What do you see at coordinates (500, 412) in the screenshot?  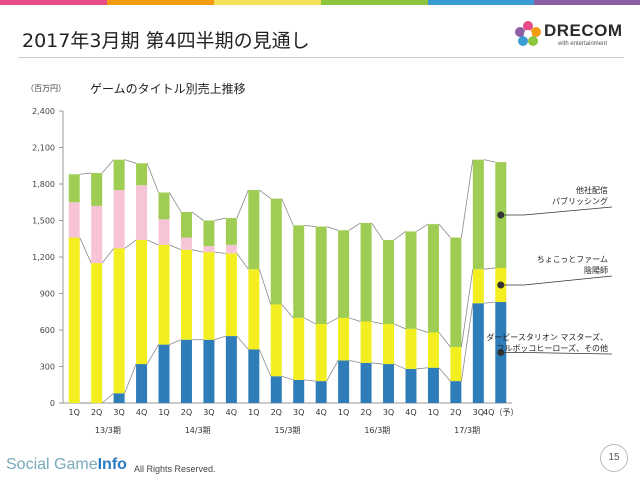 I see `x-tick-label: 4Q（予）` at bounding box center [500, 412].